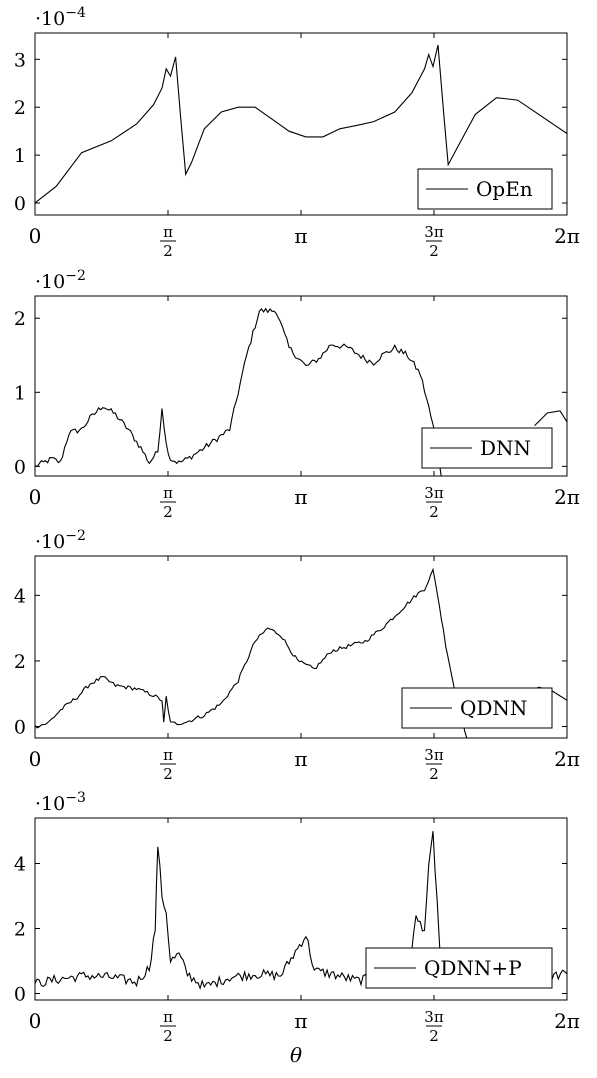  Describe the element at coordinates (504, 189) in the screenshot. I see `legend-label: OpEn` at that location.